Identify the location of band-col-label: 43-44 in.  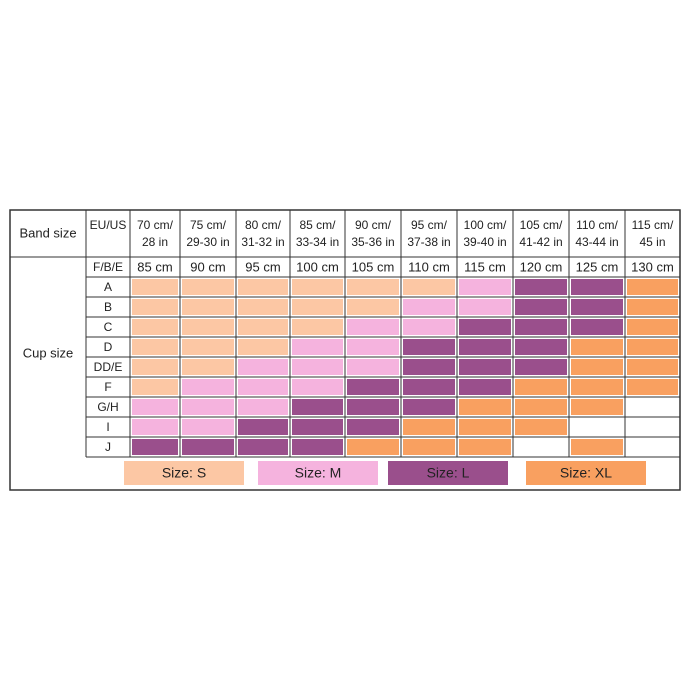
(596, 242).